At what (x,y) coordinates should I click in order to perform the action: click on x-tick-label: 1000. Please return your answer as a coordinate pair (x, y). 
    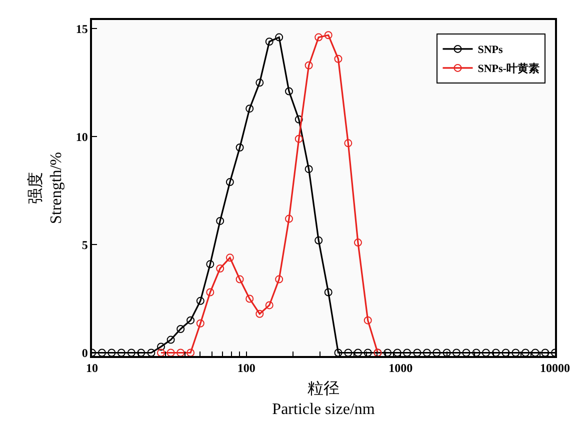
    Looking at the image, I should click on (400, 368).